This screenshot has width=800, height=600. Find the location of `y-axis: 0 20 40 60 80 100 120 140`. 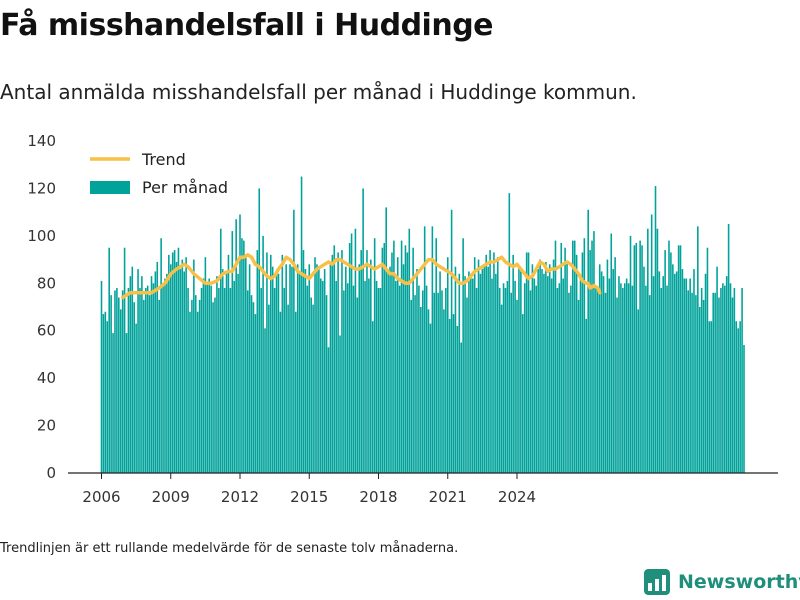

y-axis: 0 20 40 60 80 100 120 140 is located at coordinates (41, 307).